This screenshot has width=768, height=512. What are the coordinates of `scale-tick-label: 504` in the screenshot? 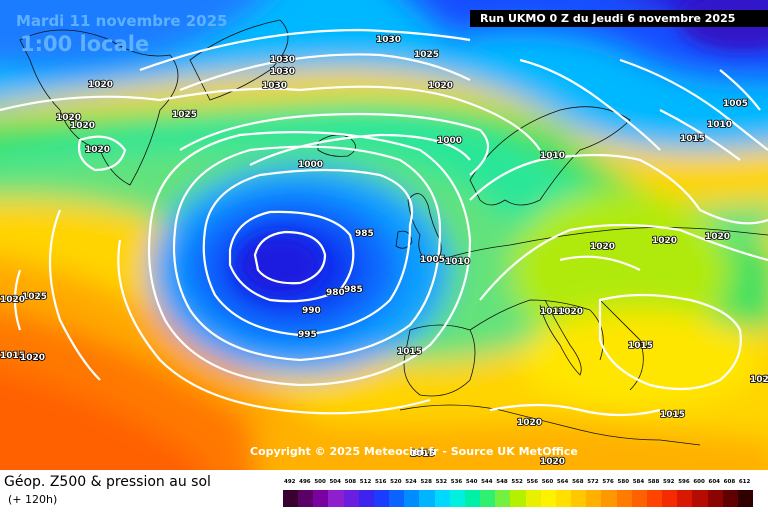 It's located at (335, 482).